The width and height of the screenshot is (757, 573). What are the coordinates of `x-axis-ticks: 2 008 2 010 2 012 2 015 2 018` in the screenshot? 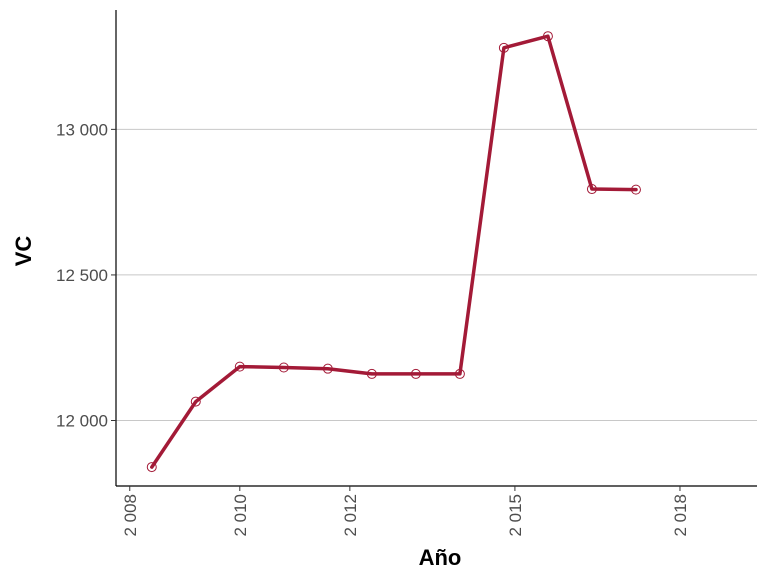 It's located at (405, 511).